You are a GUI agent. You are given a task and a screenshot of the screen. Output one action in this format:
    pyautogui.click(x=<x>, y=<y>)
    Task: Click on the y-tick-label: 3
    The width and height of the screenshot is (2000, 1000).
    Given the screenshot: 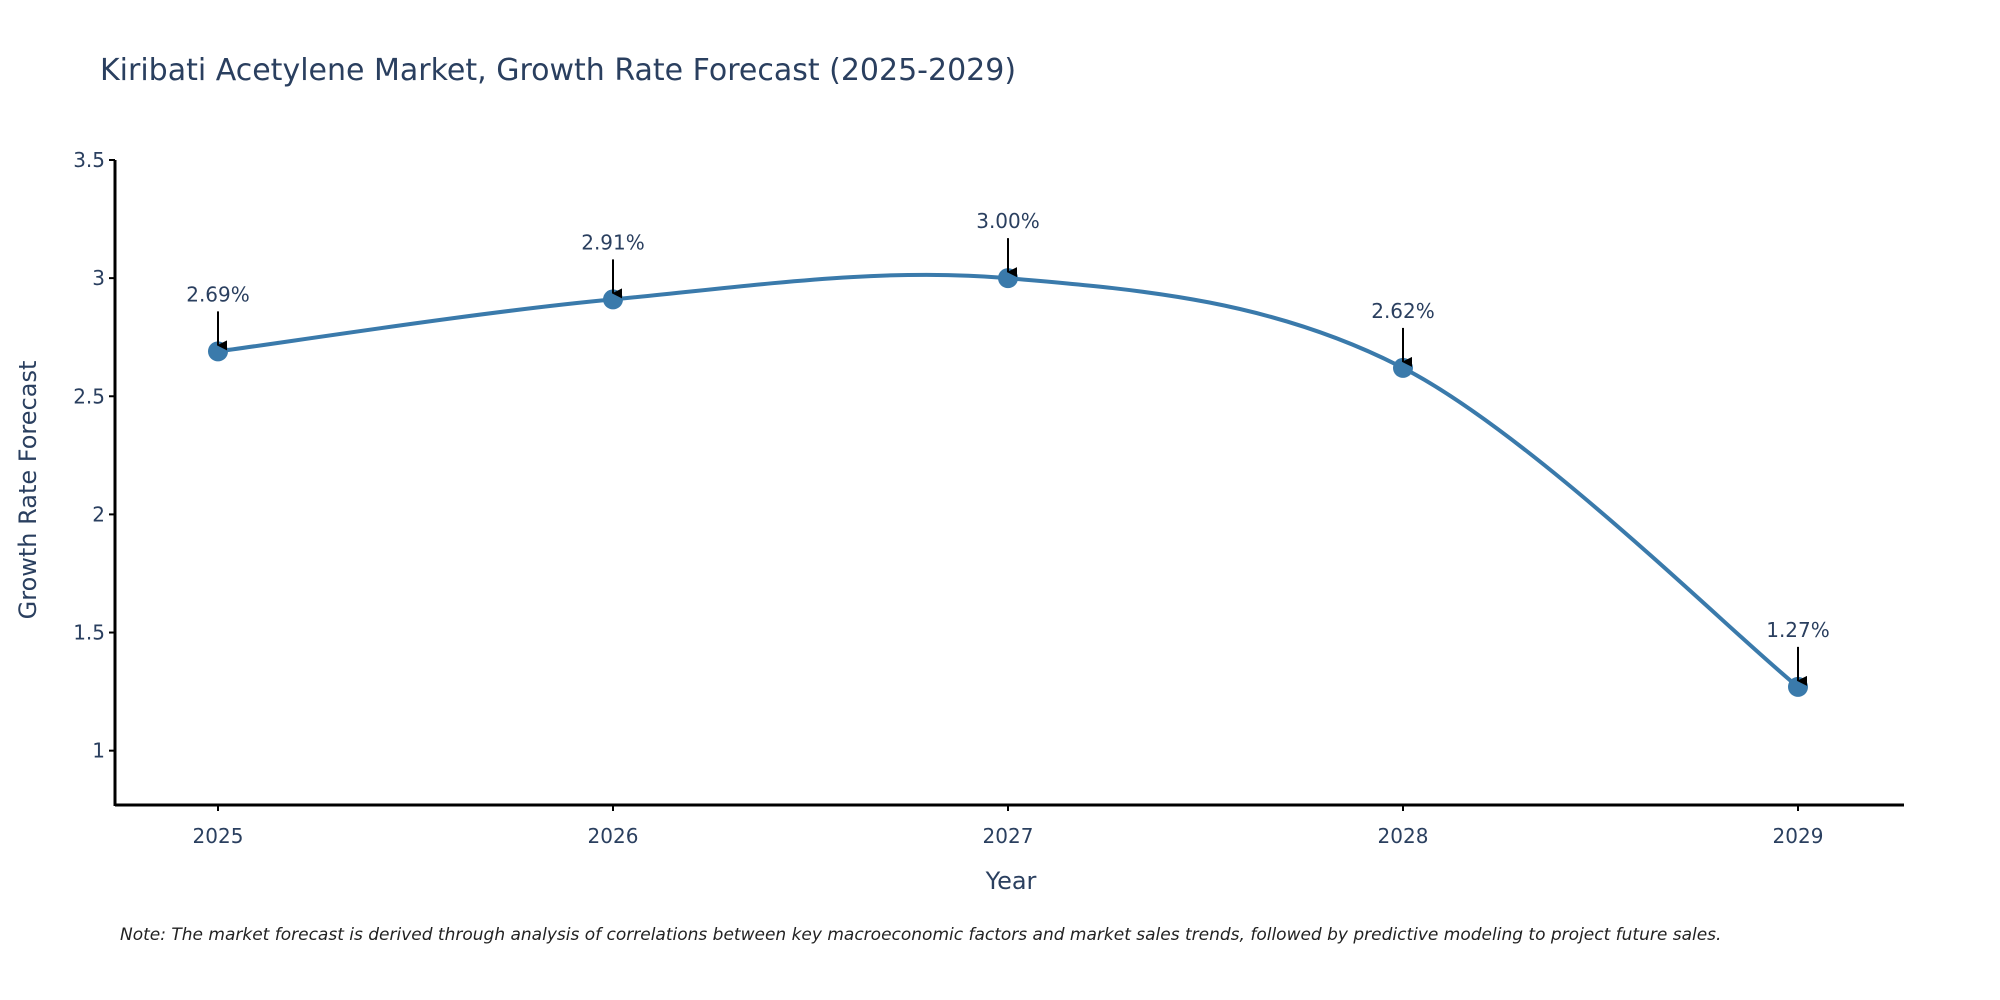 What is the action you would take?
    pyautogui.click(x=98, y=278)
    